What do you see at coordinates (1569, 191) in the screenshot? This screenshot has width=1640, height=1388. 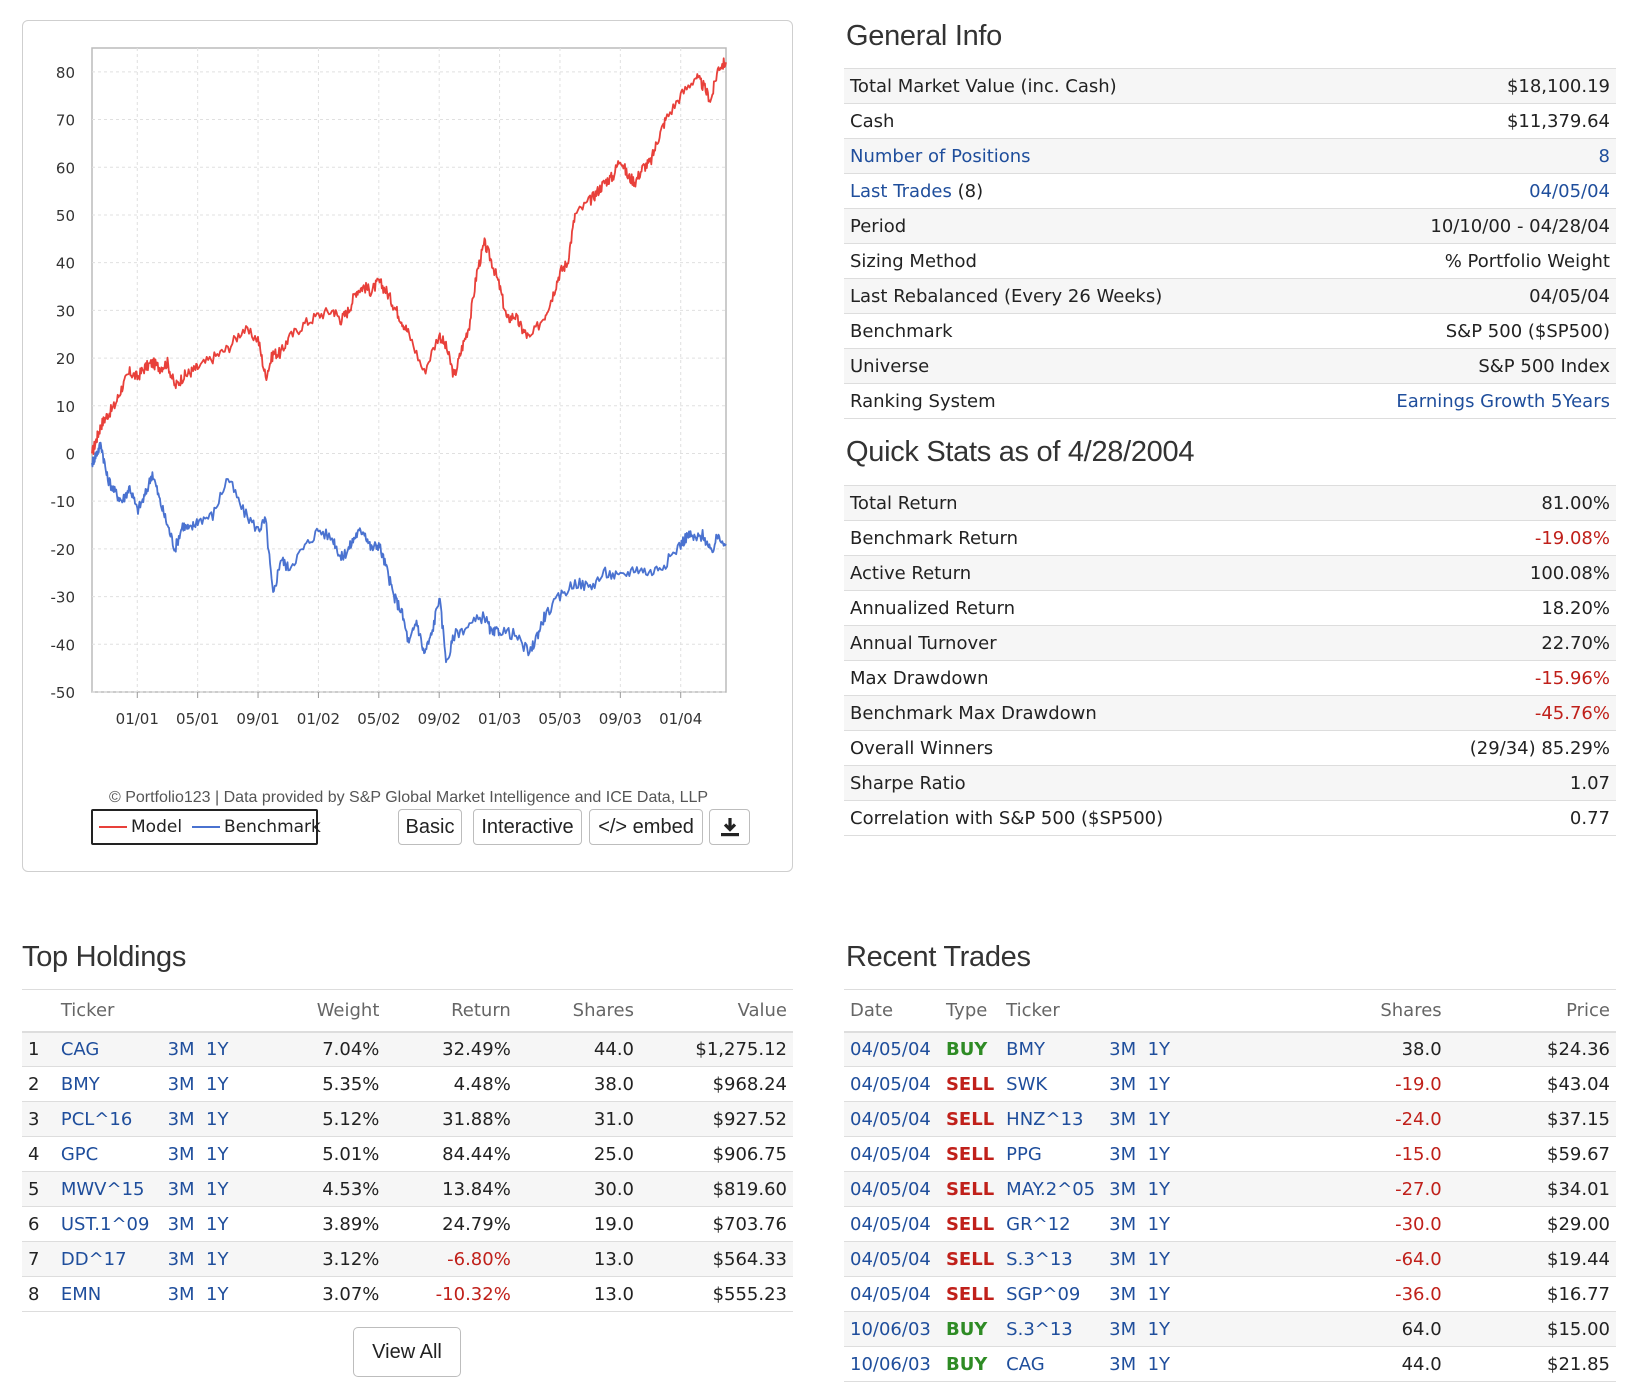 I see `last-trades-date-link: 04/05/04` at bounding box center [1569, 191].